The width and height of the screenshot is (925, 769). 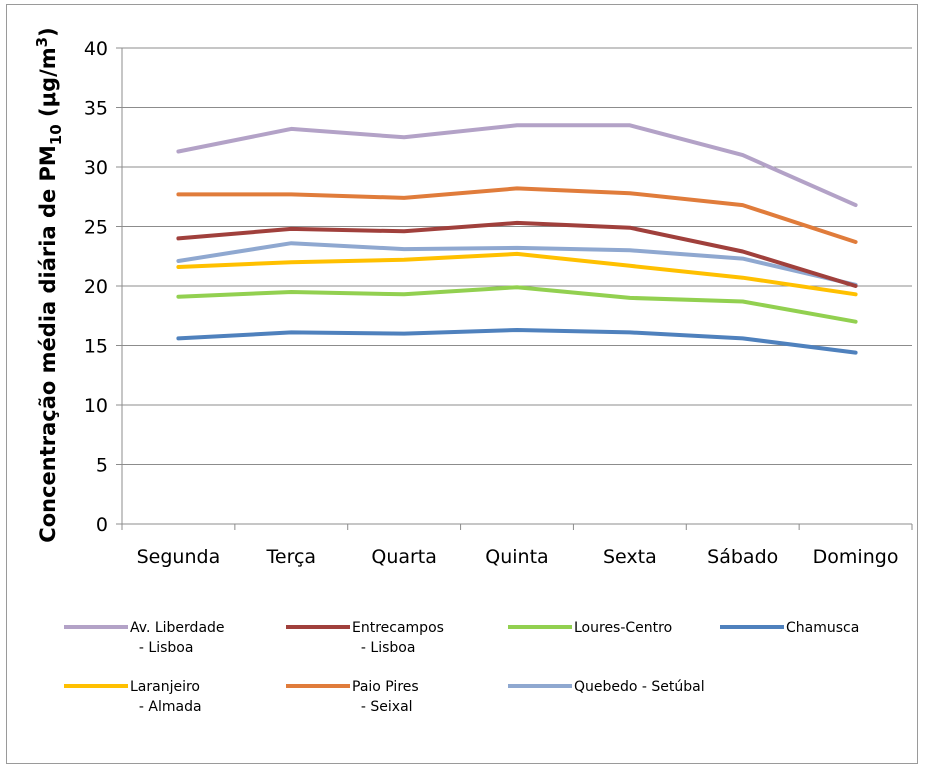 I want to click on y-axis-label-subscript: 10, so click(x=56, y=134).